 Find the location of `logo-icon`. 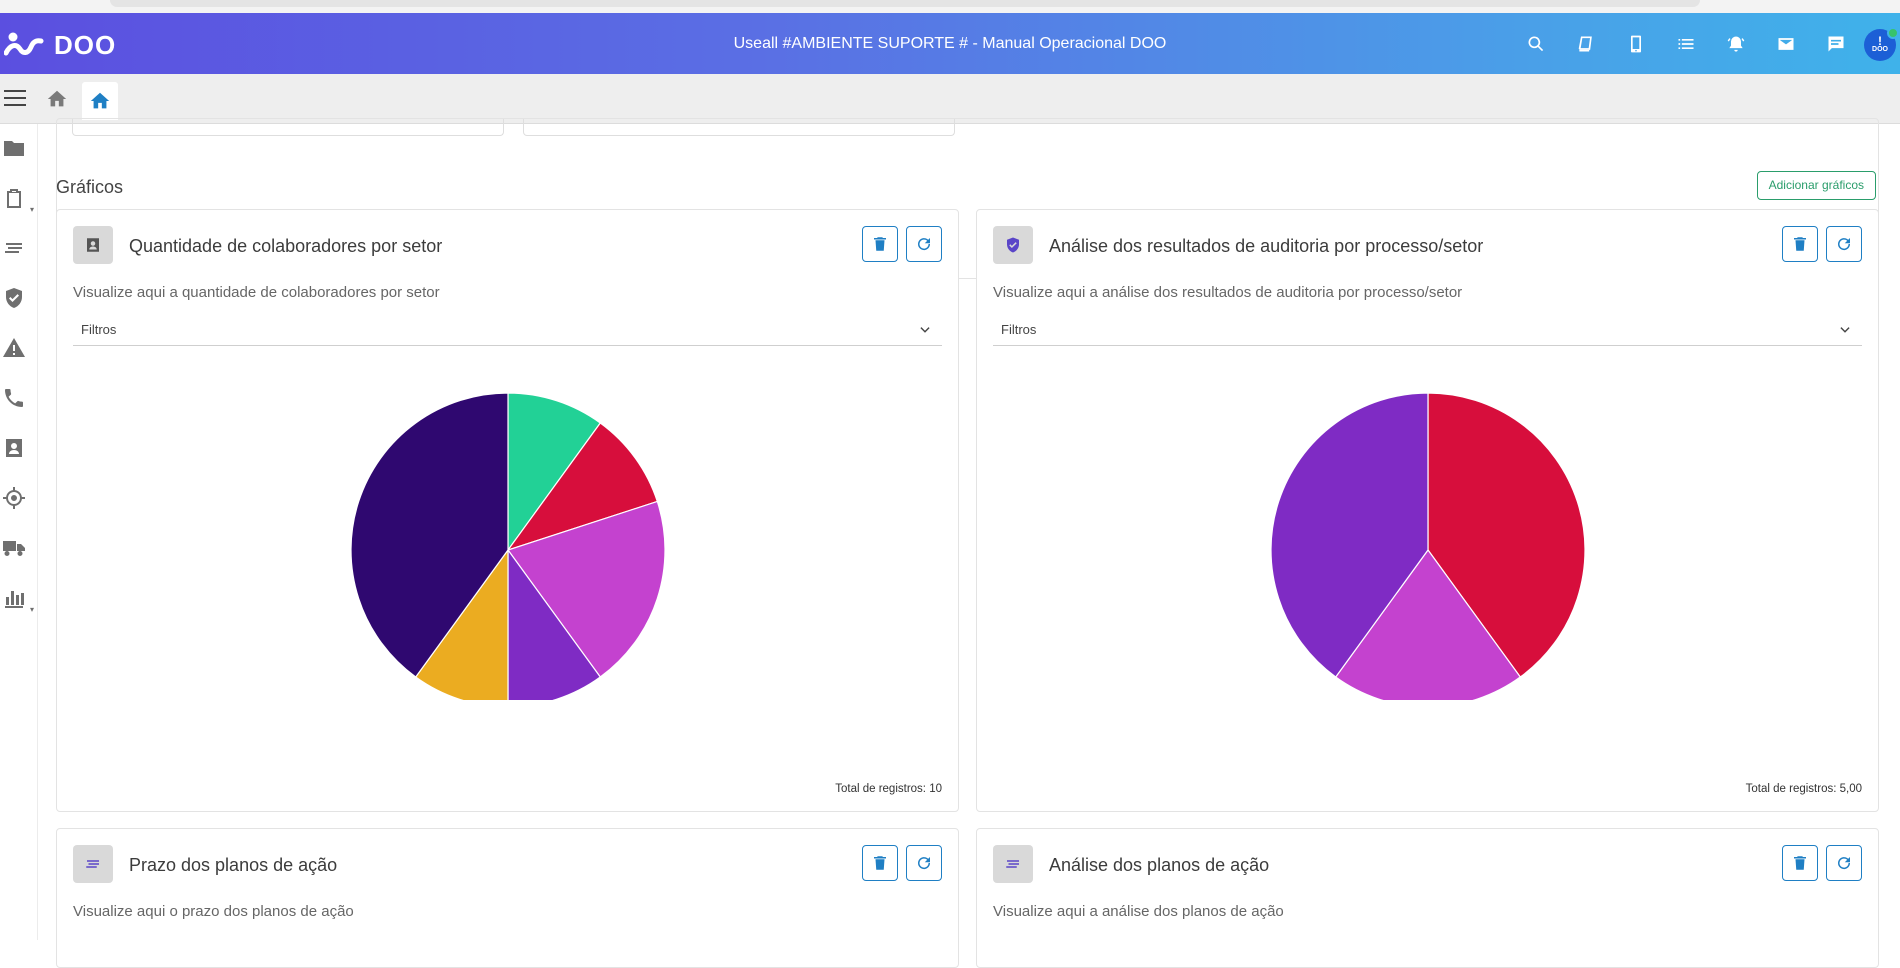

logo-icon is located at coordinates (24, 43).